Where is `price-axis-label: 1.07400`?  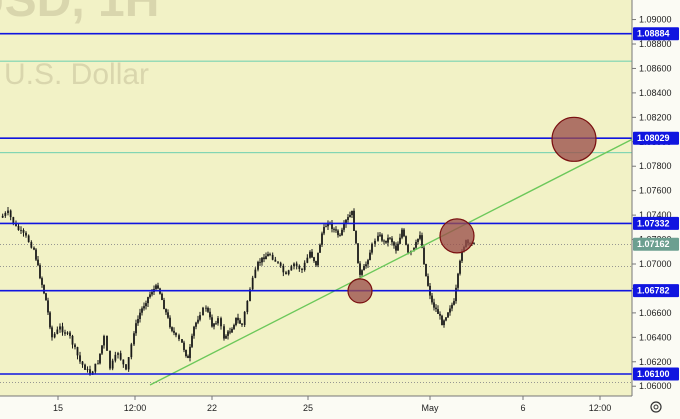
price-axis-label: 1.07400 is located at coordinates (655, 215).